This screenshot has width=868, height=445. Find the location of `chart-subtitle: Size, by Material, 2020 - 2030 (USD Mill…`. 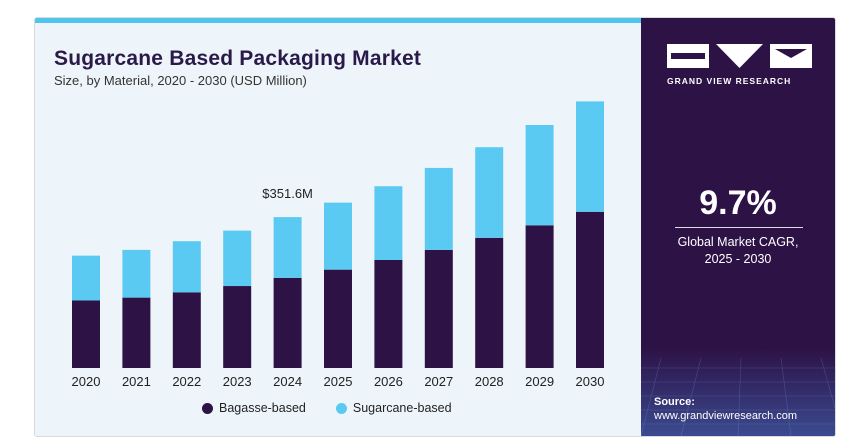

chart-subtitle: Size, by Material, 2020 - 2030 (USD Mill… is located at coordinates (180, 80).